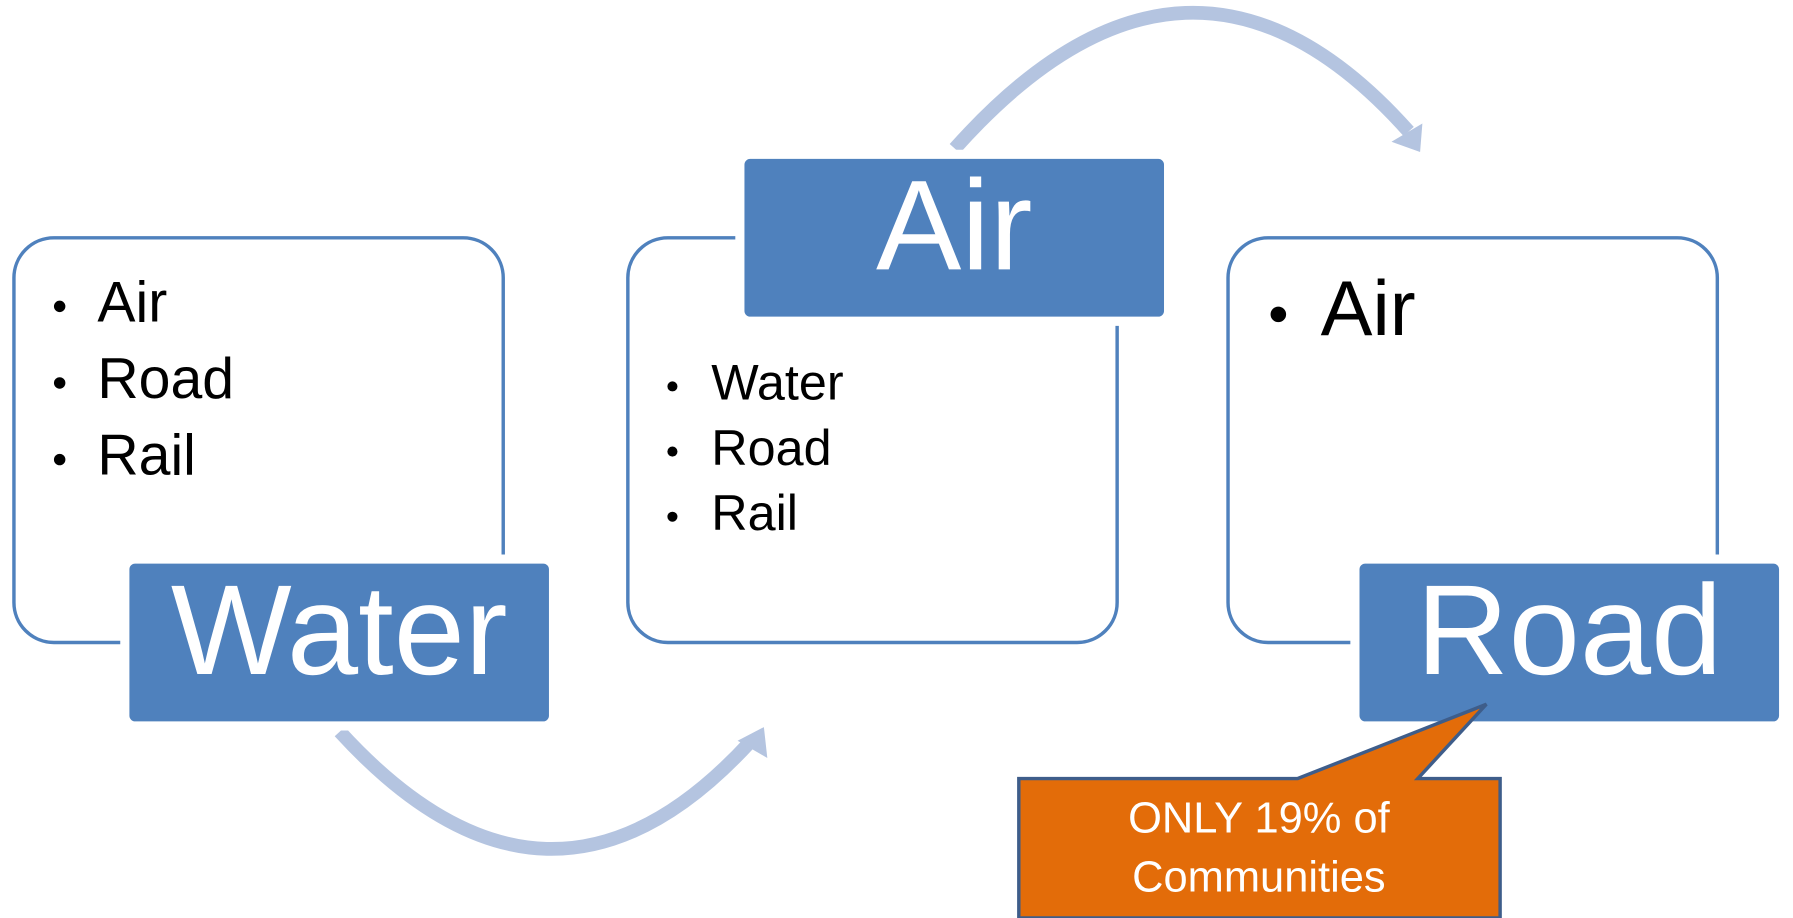 The width and height of the screenshot is (1793, 918). Describe the element at coordinates (1569, 630) in the screenshot. I see `panel-title: Road` at that location.